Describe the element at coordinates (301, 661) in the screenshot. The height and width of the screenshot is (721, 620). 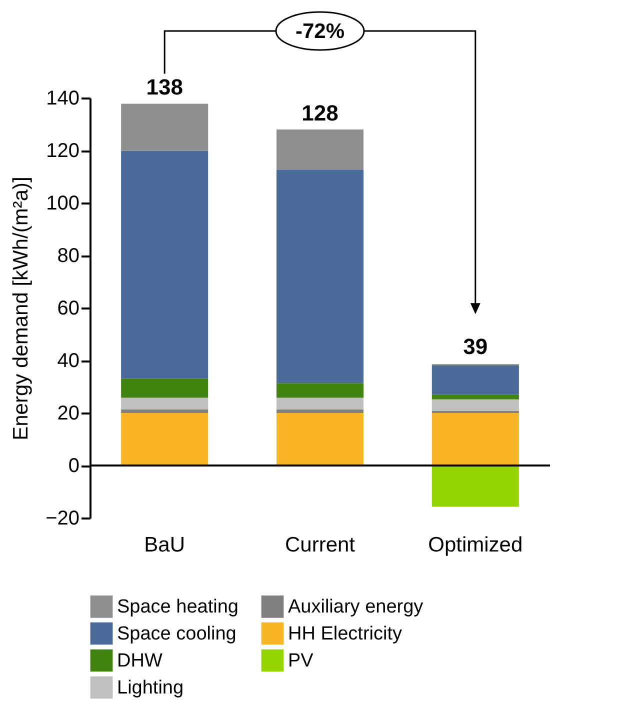
I see `legend-label: PV` at that location.